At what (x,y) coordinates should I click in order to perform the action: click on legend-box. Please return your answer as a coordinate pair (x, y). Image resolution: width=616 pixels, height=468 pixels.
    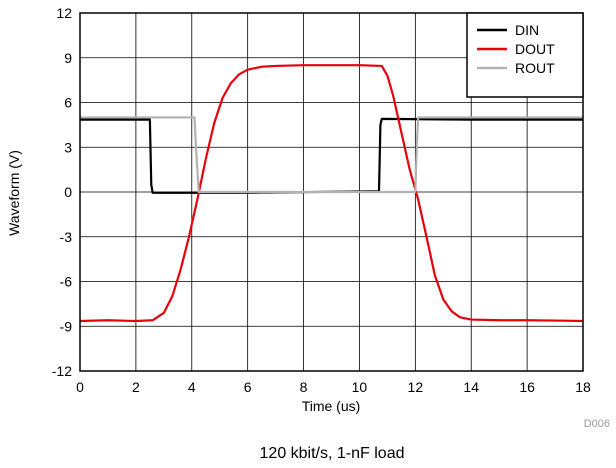
    Looking at the image, I should click on (525, 55).